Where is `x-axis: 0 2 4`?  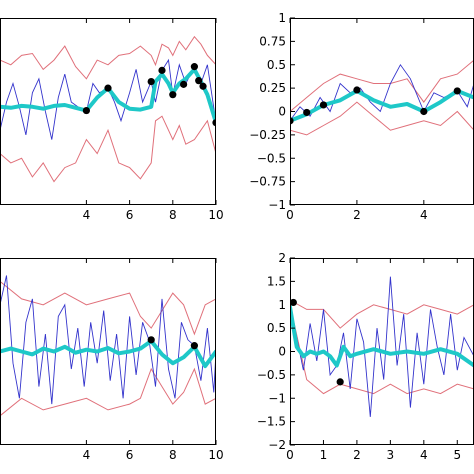 x-axis: 0 2 4 is located at coordinates (357, 120).